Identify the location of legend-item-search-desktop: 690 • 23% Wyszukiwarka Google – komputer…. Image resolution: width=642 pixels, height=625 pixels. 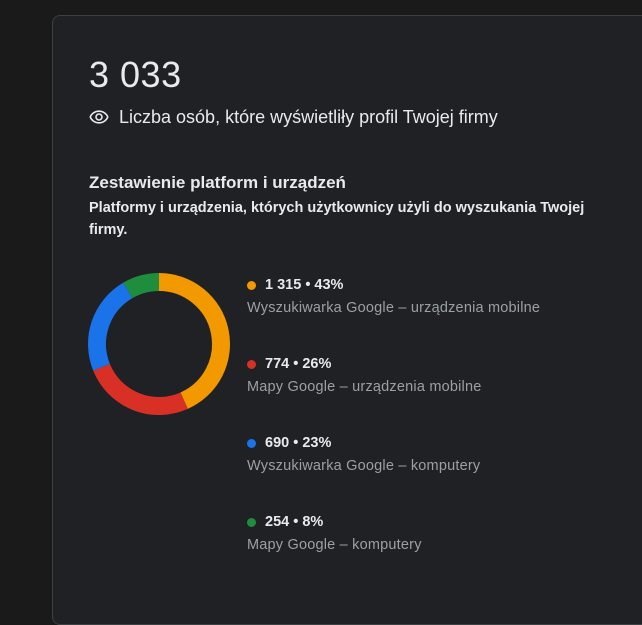
(427, 457).